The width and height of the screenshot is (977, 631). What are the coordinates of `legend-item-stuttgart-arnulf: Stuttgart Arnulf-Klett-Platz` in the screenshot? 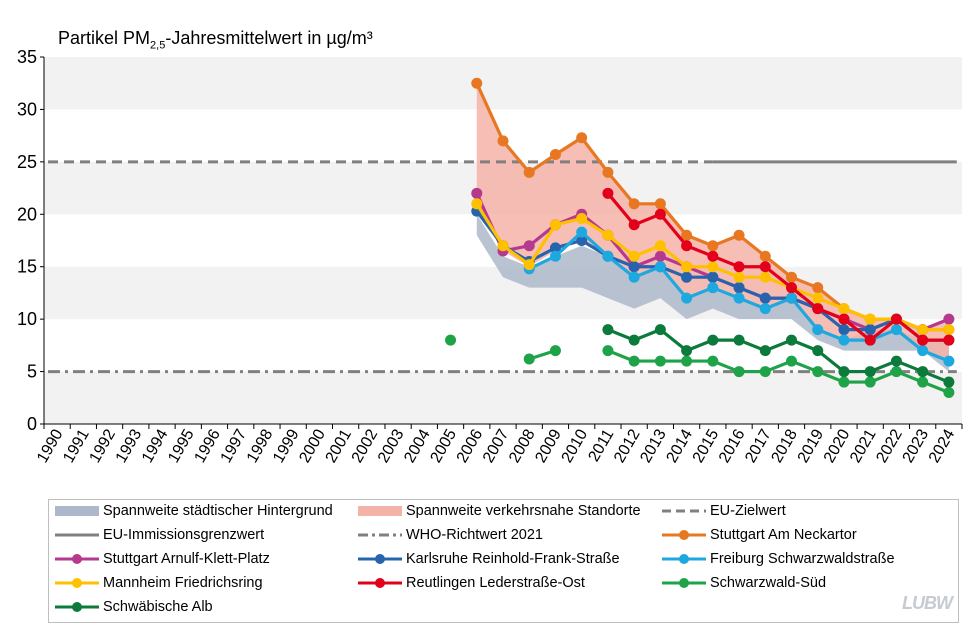 It's located at (162, 559).